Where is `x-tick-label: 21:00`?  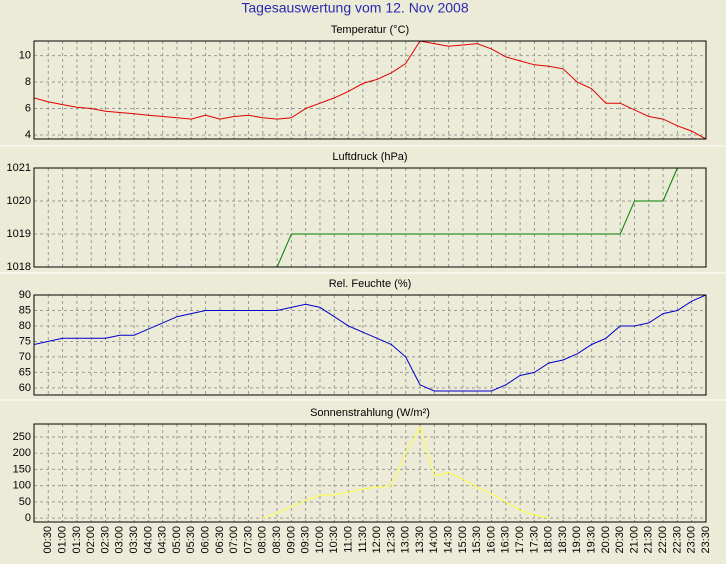
x-tick-label: 21:00 is located at coordinates (634, 540).